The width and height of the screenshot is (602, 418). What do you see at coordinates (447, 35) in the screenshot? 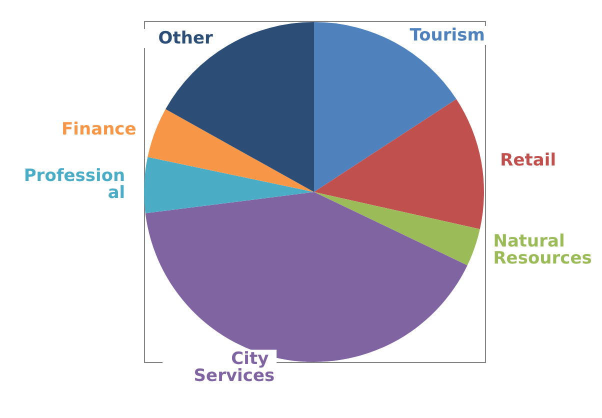
I see `slice-label: Tourism` at bounding box center [447, 35].